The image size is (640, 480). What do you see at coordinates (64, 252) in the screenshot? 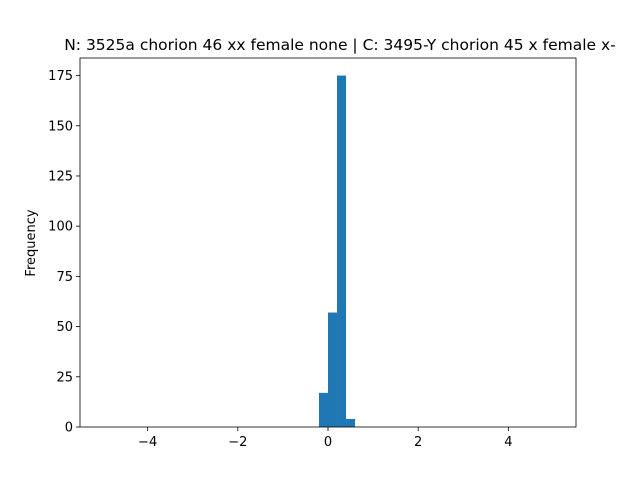
I see `y-axis-ticks: 0 25 50 75 100 125 150 175` at bounding box center [64, 252].